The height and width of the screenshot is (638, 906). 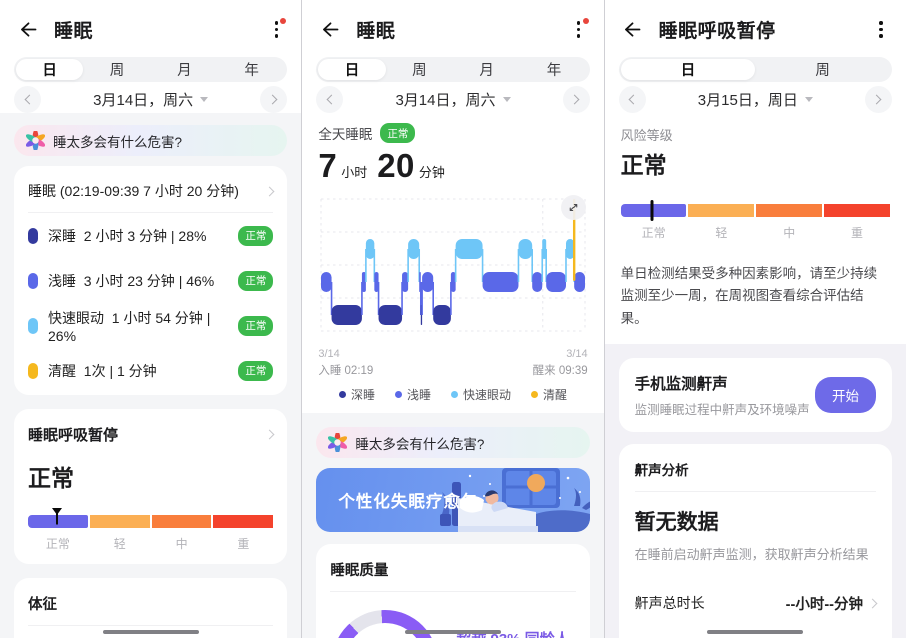 What do you see at coordinates (396, 165) in the screenshot?
I see `total-minutes: 20` at bounding box center [396, 165].